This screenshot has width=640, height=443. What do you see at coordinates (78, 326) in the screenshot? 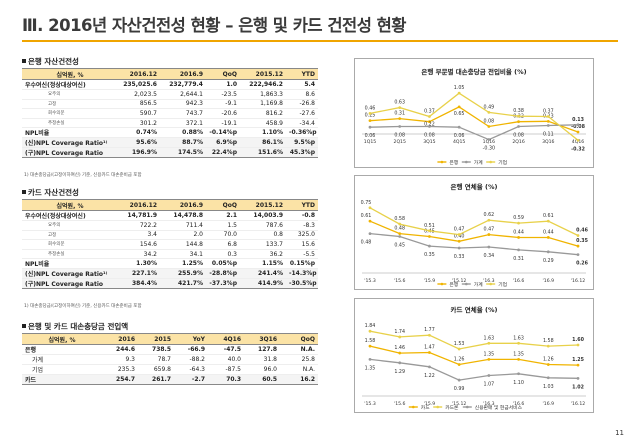
I see `provision-section-label: 은행 및 카드 대손충당금 전입액` at bounding box center [78, 326].